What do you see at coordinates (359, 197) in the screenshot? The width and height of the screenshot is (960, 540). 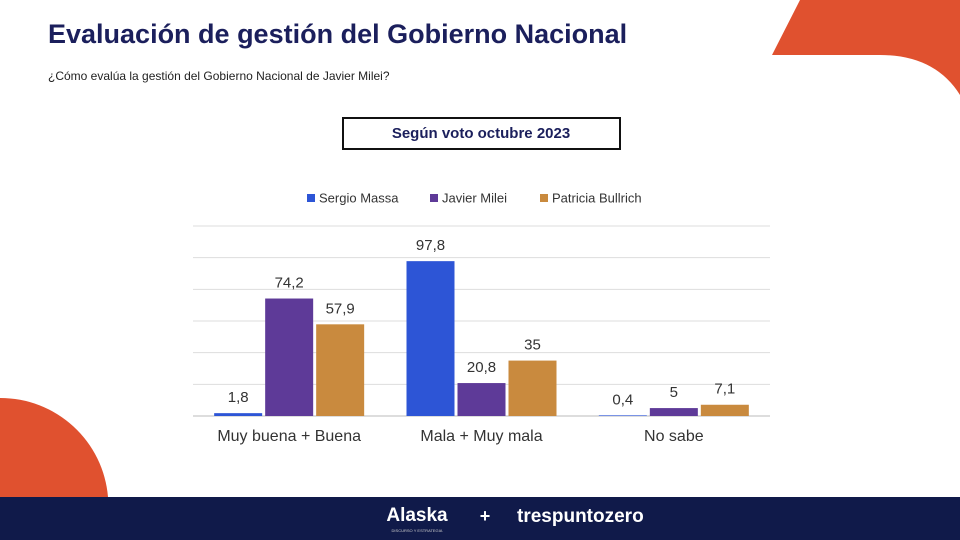 I see `legend-label: Sergio Massa` at bounding box center [359, 197].